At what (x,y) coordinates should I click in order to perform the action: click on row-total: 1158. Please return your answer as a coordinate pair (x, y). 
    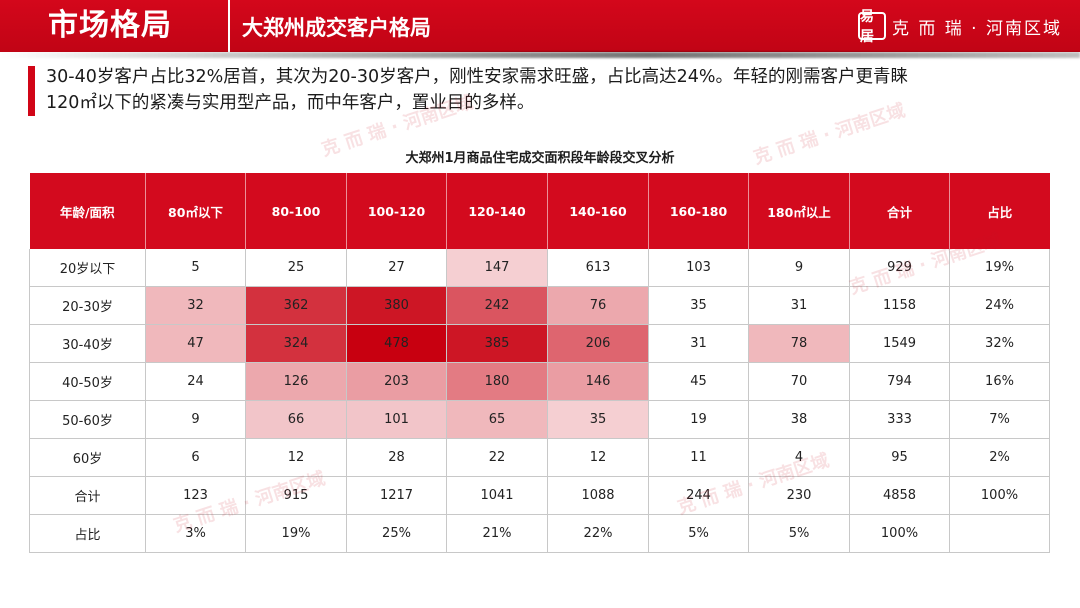
    Looking at the image, I should click on (899, 305).